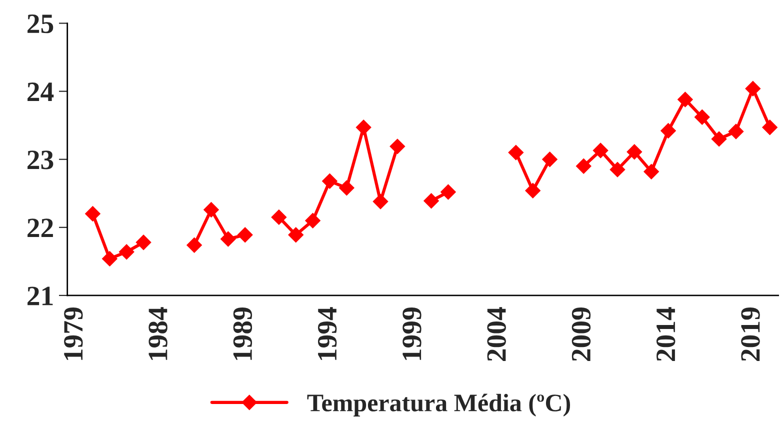 The image size is (783, 439). I want to click on x-tick-label: 1979, so click(73, 334).